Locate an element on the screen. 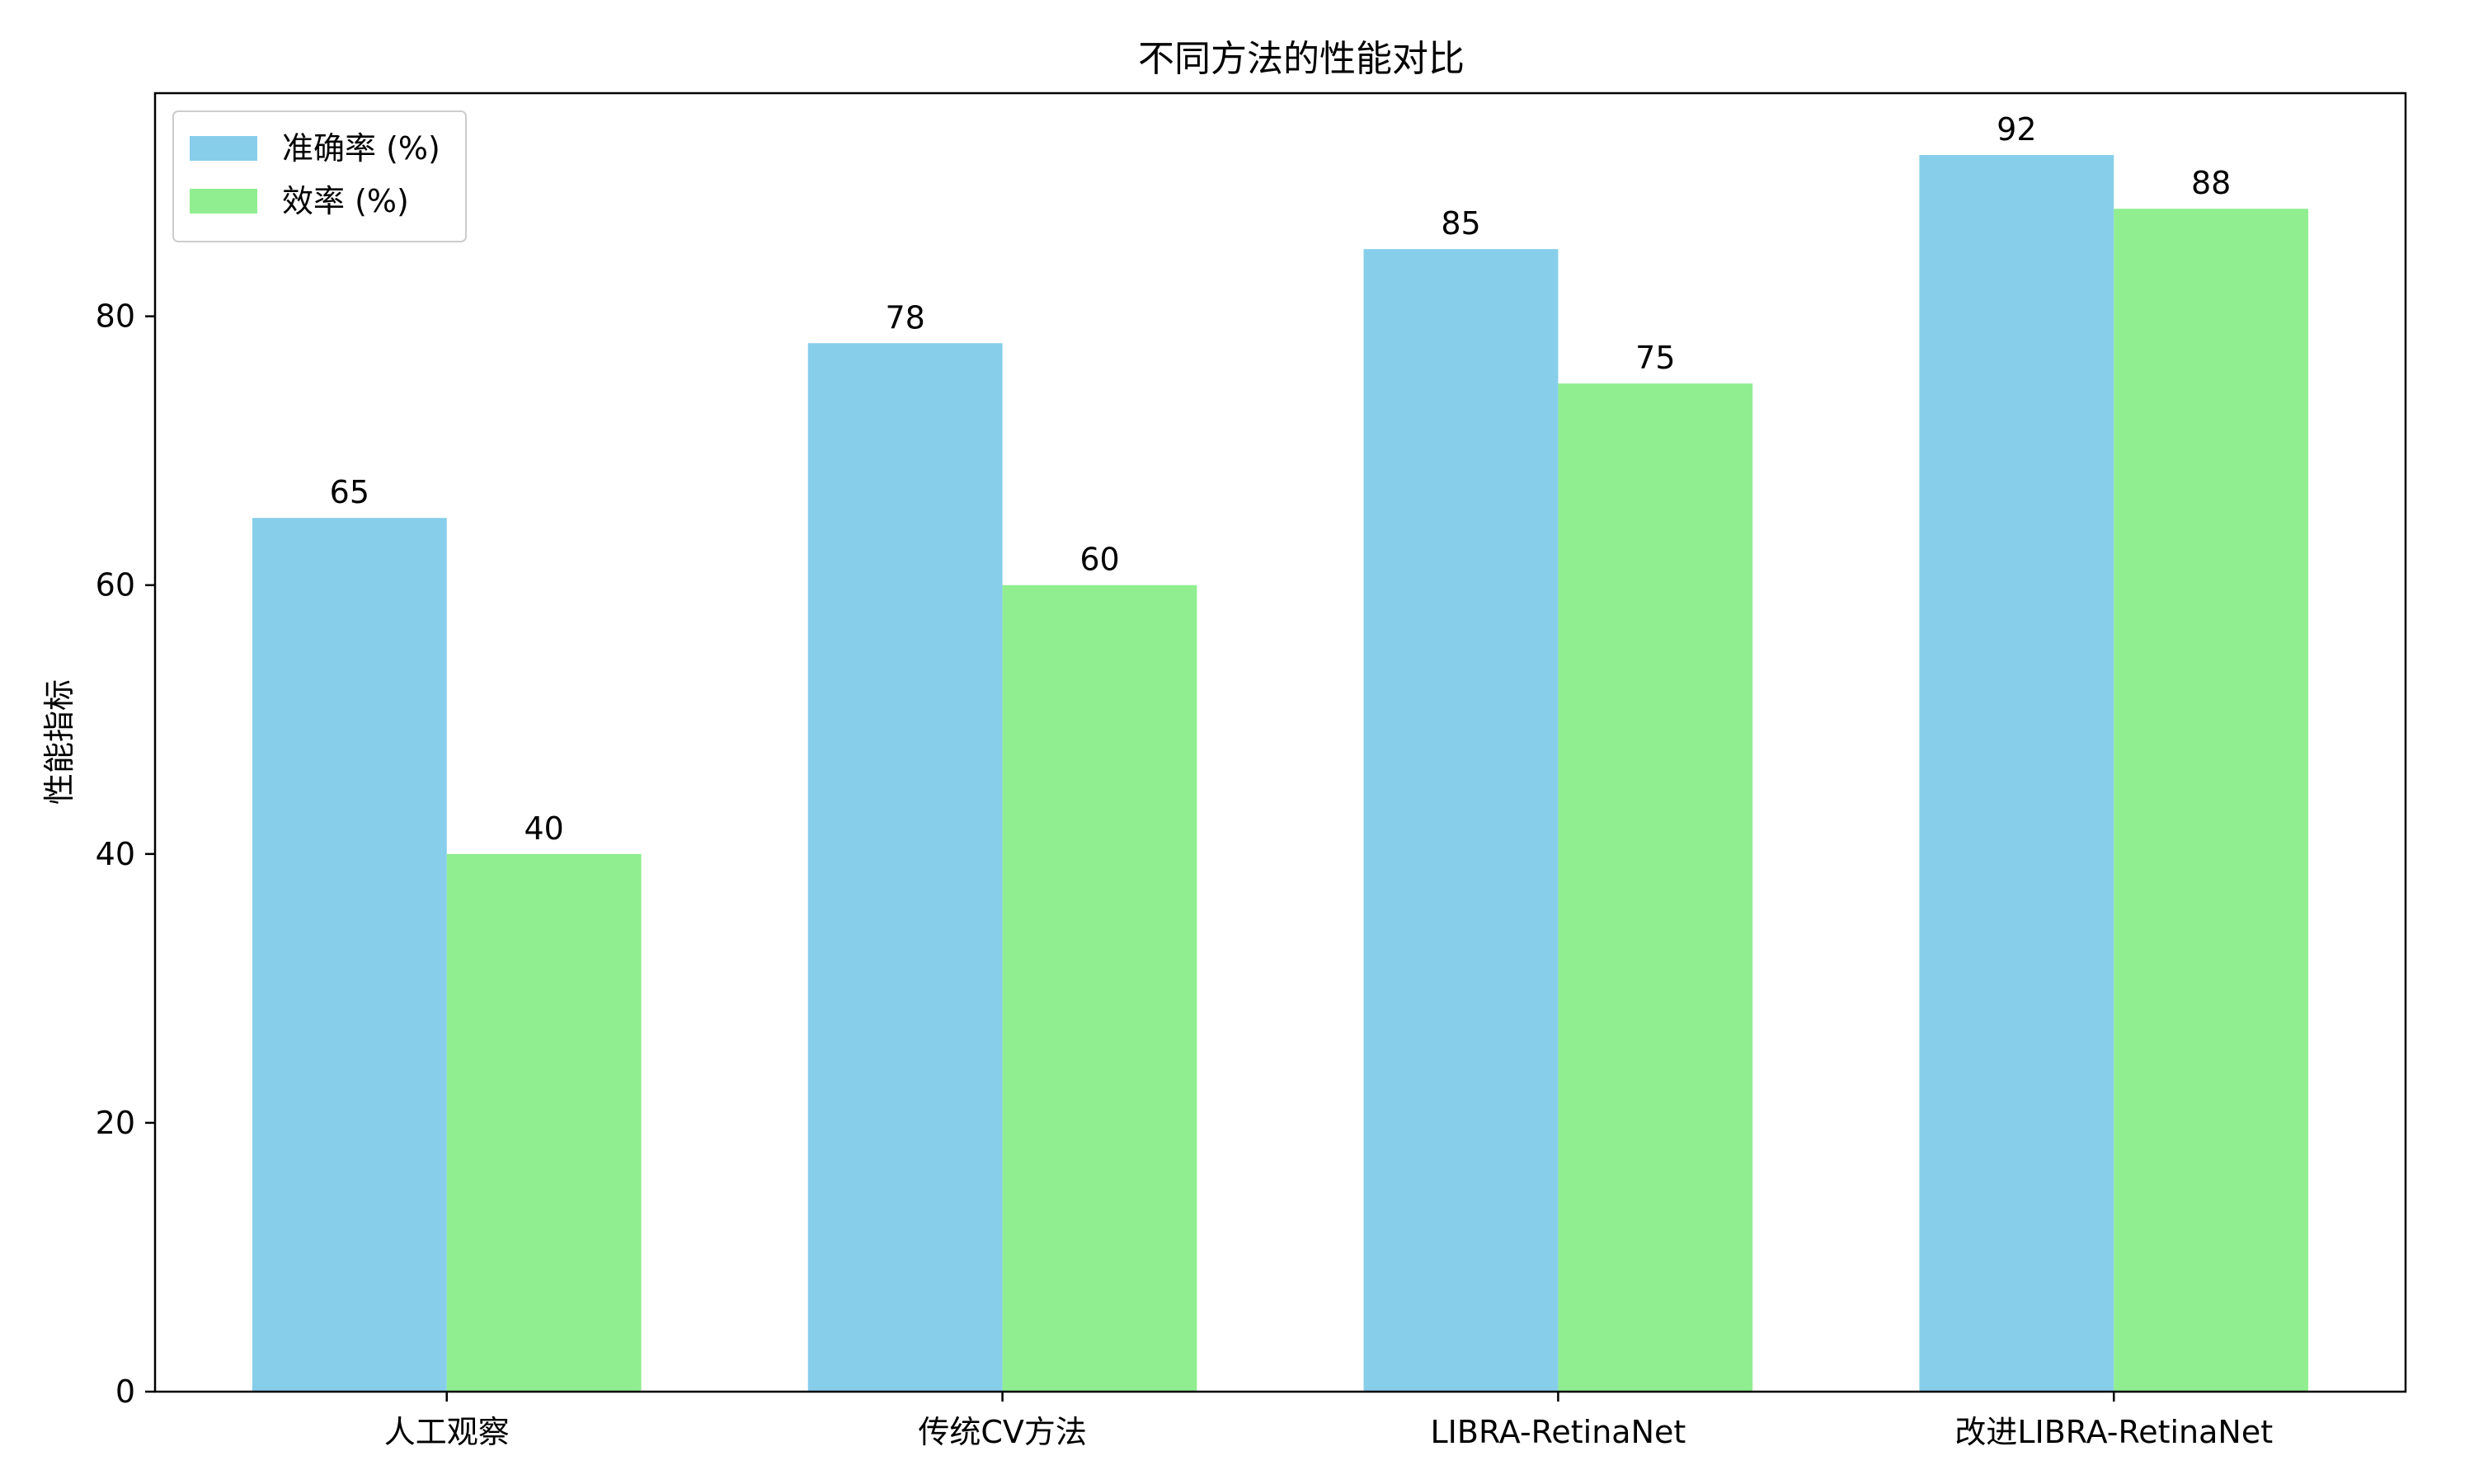 This screenshot has width=2474, height=1484. legend-label-0: 准确率 (%) is located at coordinates (361, 148).